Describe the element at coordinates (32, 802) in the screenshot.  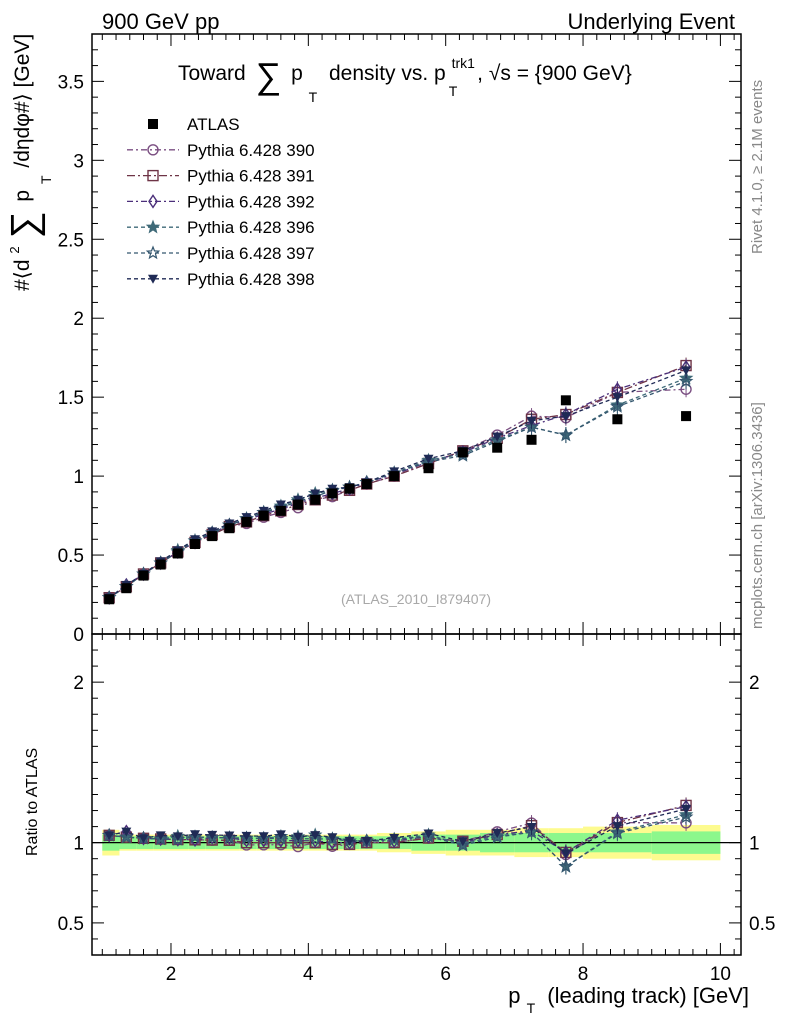
I see `ratio-y-axis-label: Ratio to ATLAS` at that location.